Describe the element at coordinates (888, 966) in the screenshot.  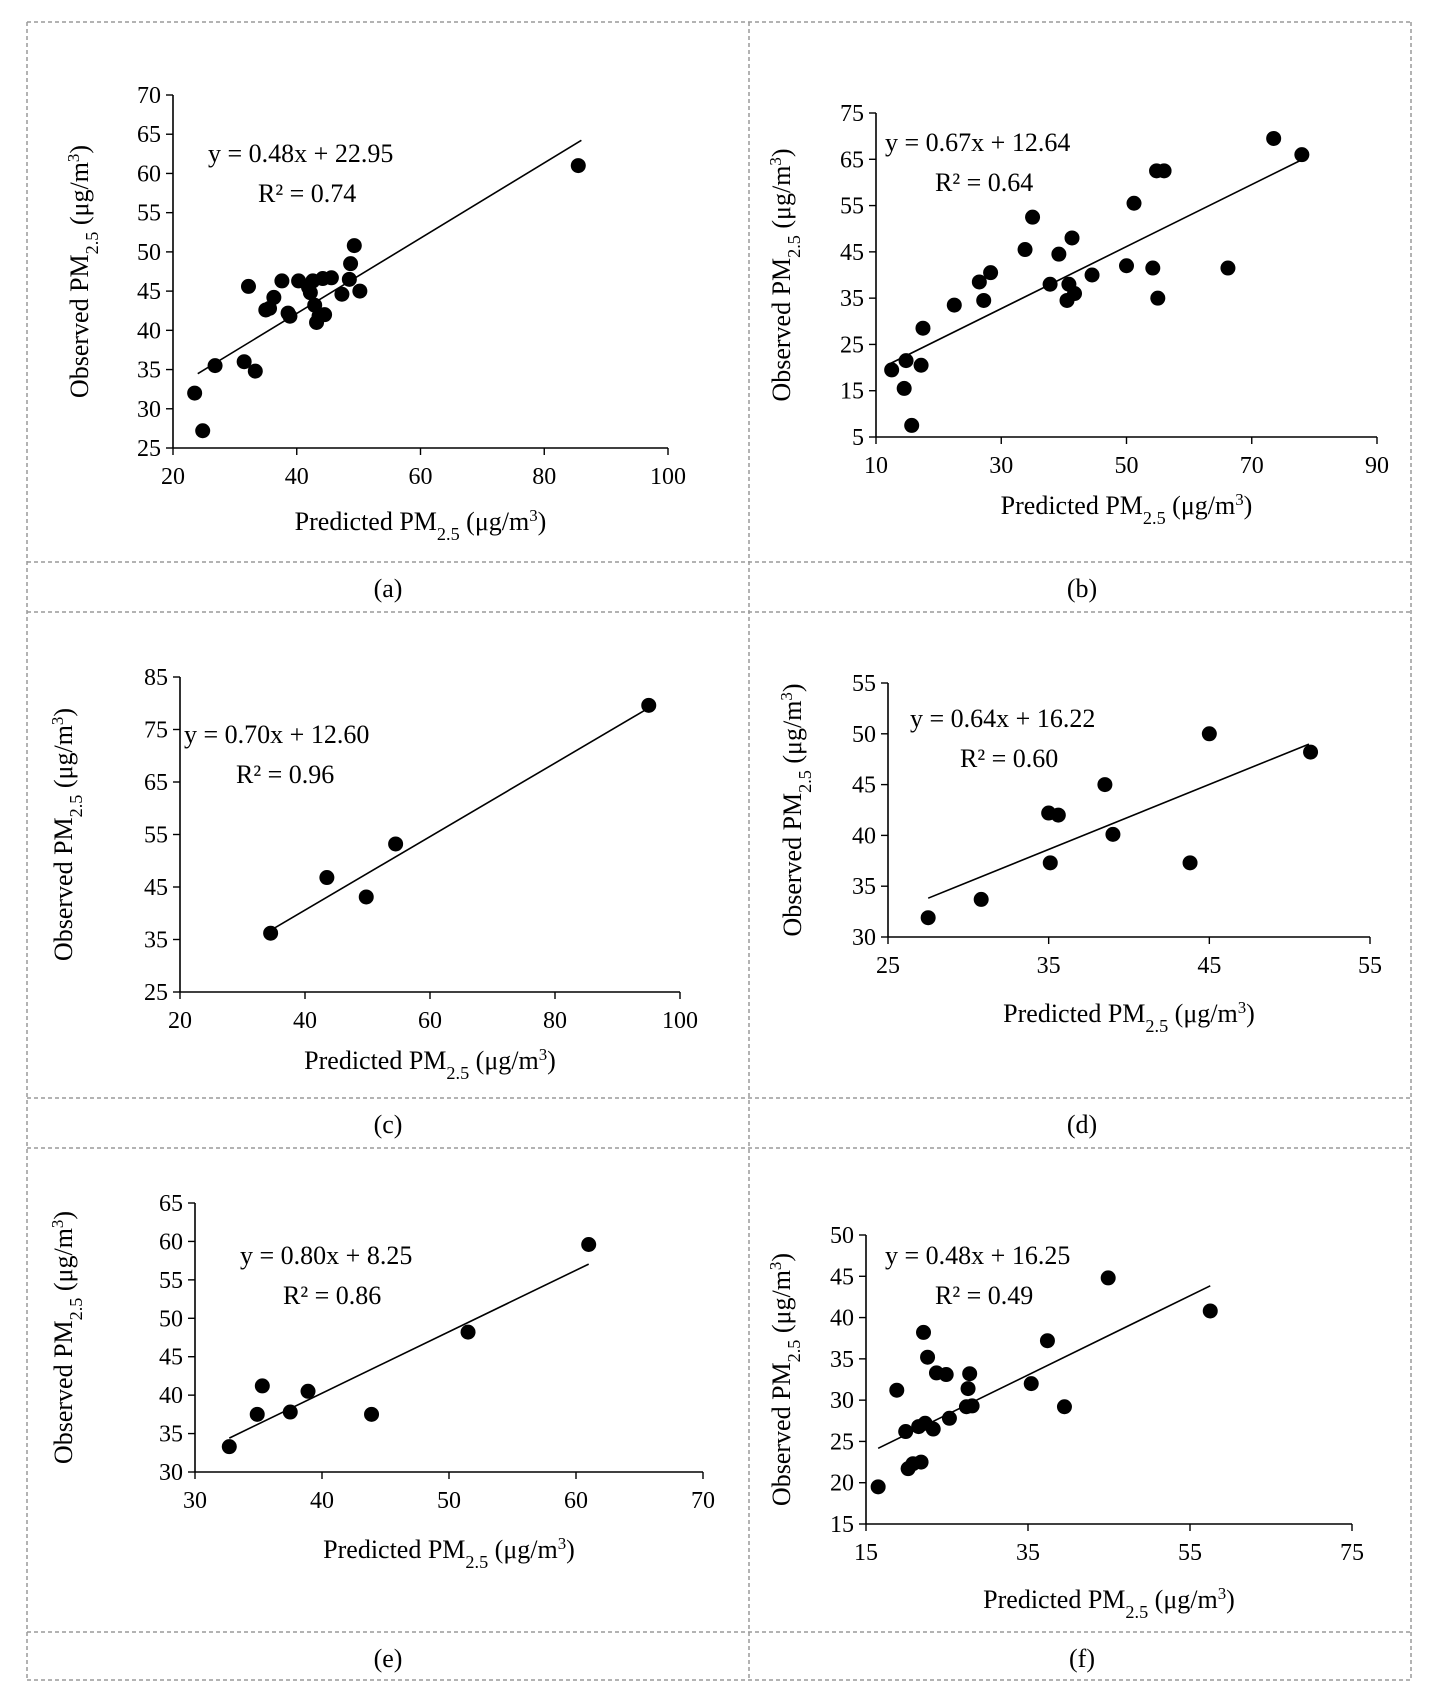
I see `x-tick-label-d-0: 25` at that location.